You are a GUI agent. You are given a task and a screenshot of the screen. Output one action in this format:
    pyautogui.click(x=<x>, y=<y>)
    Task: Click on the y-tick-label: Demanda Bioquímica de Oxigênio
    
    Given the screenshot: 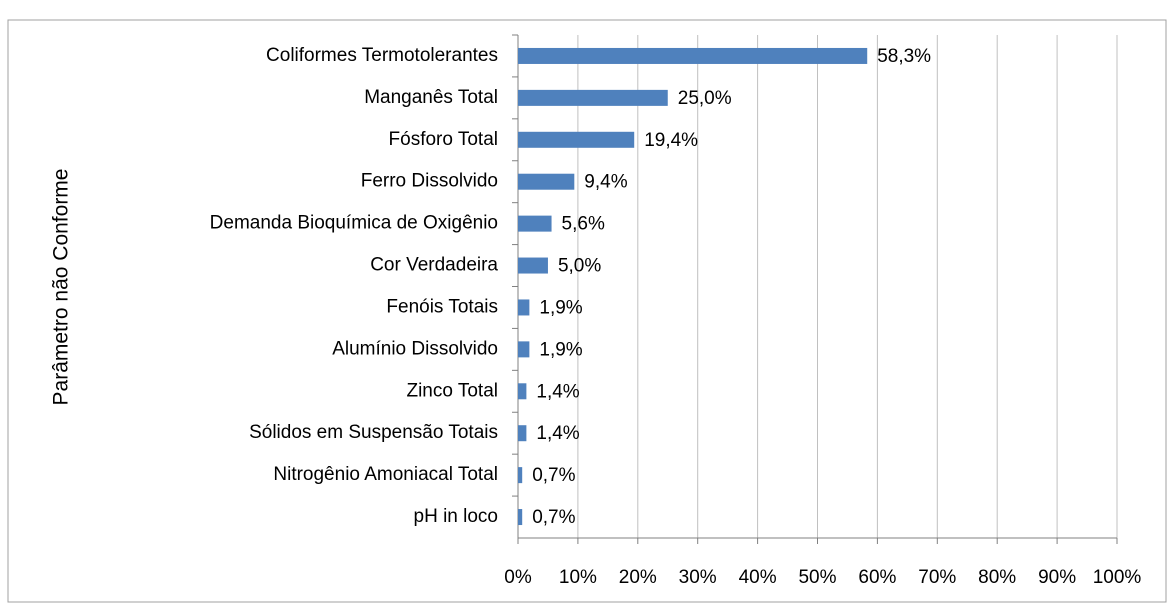 What is the action you would take?
    pyautogui.click(x=354, y=223)
    